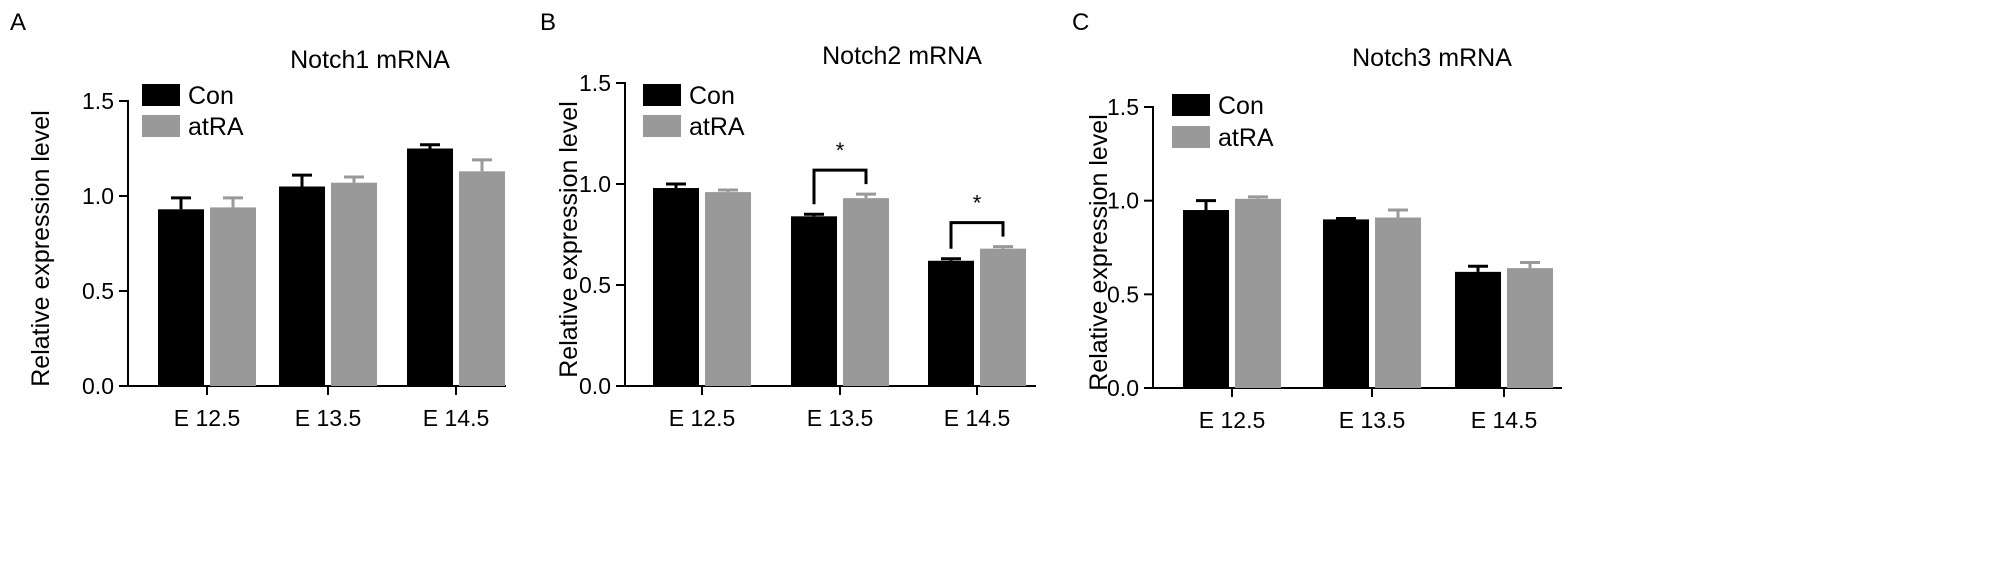 The width and height of the screenshot is (1992, 578). What do you see at coordinates (1432, 58) in the screenshot?
I see `chart-title: Notch3 mRNA` at bounding box center [1432, 58].